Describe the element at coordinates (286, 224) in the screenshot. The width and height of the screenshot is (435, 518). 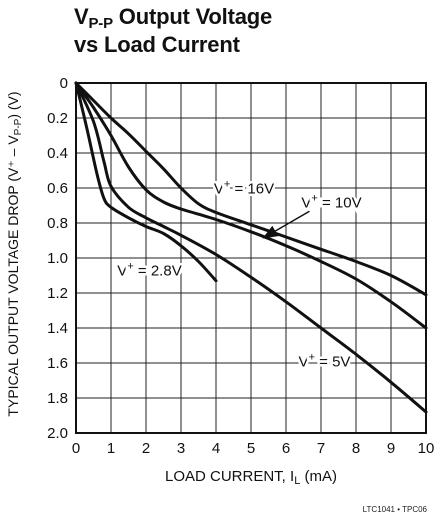
I see `annotation-arrow` at that location.